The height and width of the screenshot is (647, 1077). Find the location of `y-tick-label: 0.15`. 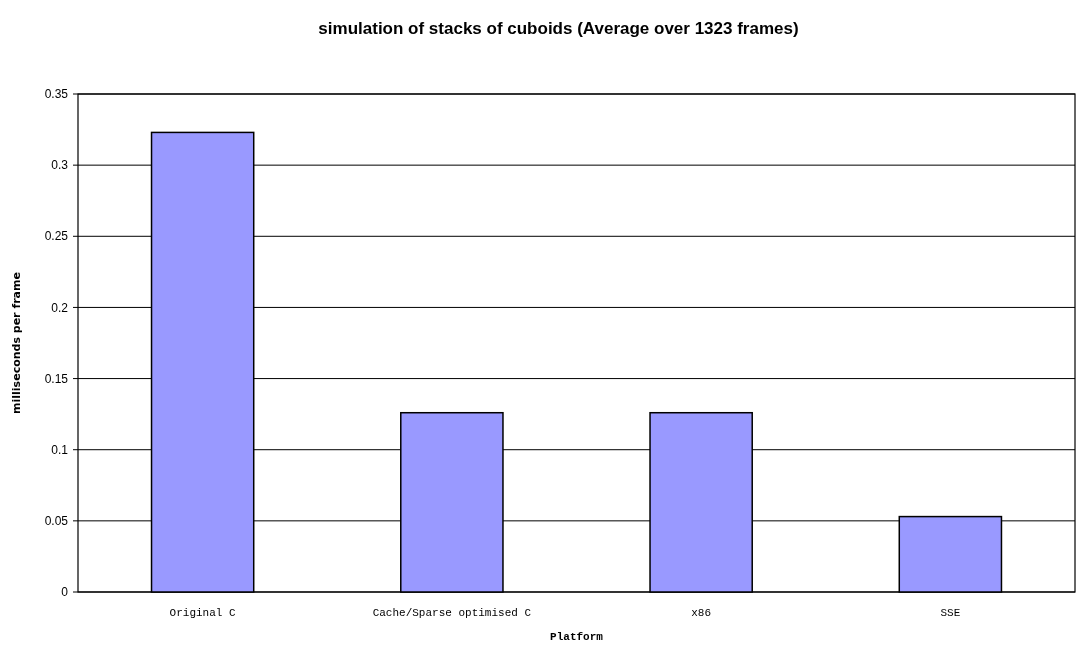

y-tick-label: 0.15 is located at coordinates (56, 378).